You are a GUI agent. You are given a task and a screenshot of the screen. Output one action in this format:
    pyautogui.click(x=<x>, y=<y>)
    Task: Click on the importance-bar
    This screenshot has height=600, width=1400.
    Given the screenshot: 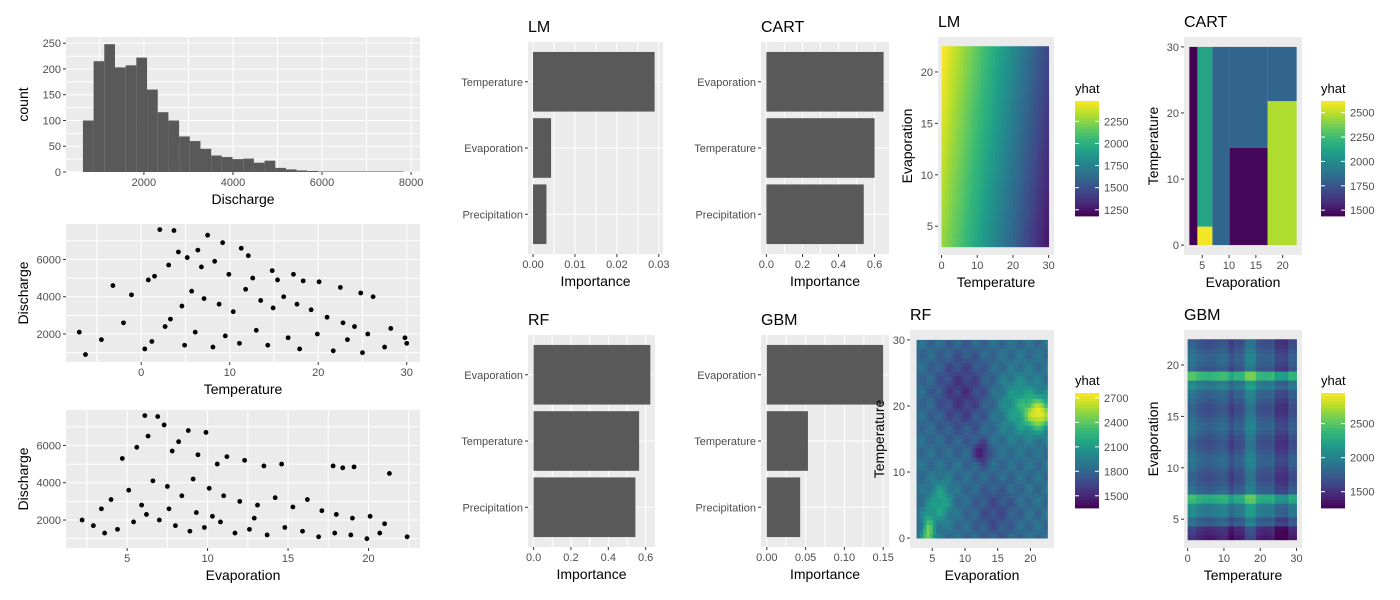 What is the action you would take?
    pyautogui.click(x=783, y=507)
    